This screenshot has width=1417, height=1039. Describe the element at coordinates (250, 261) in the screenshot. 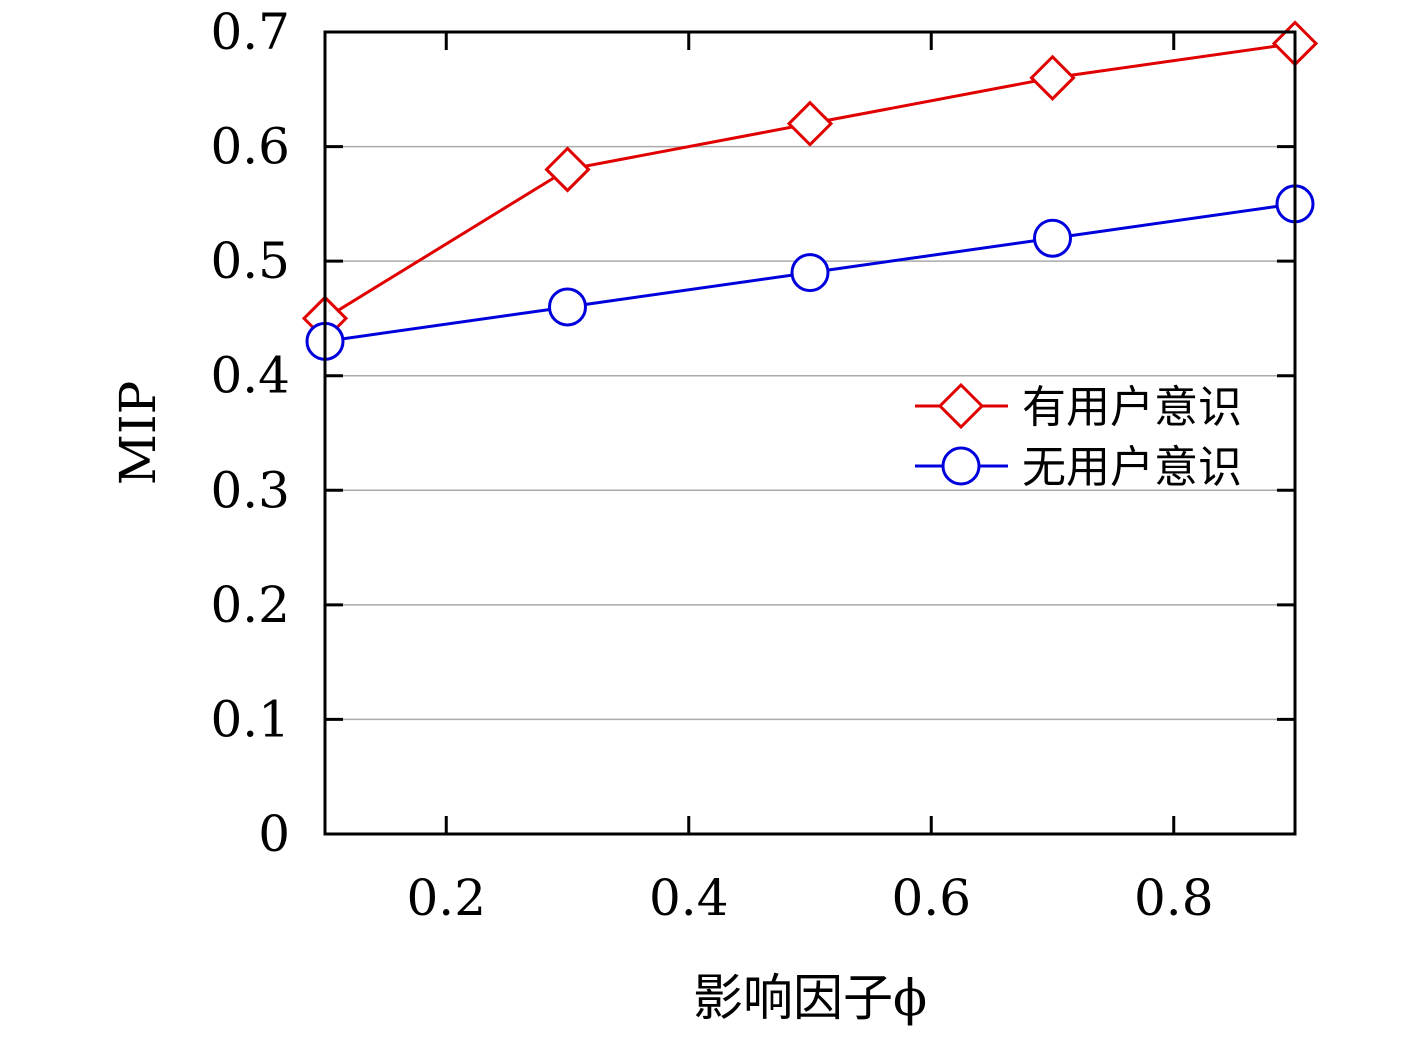

I see `y-tick-label: 0.5` at that location.